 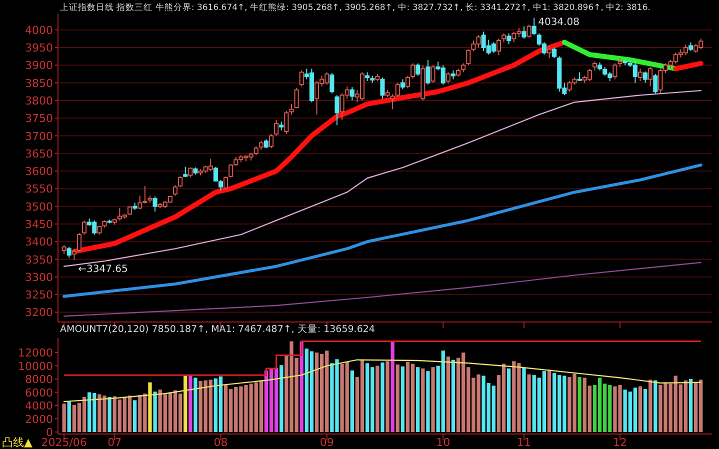 What do you see at coordinates (39, 393) in the screenshot?
I see `y-tick-label: 6000` at bounding box center [39, 393].